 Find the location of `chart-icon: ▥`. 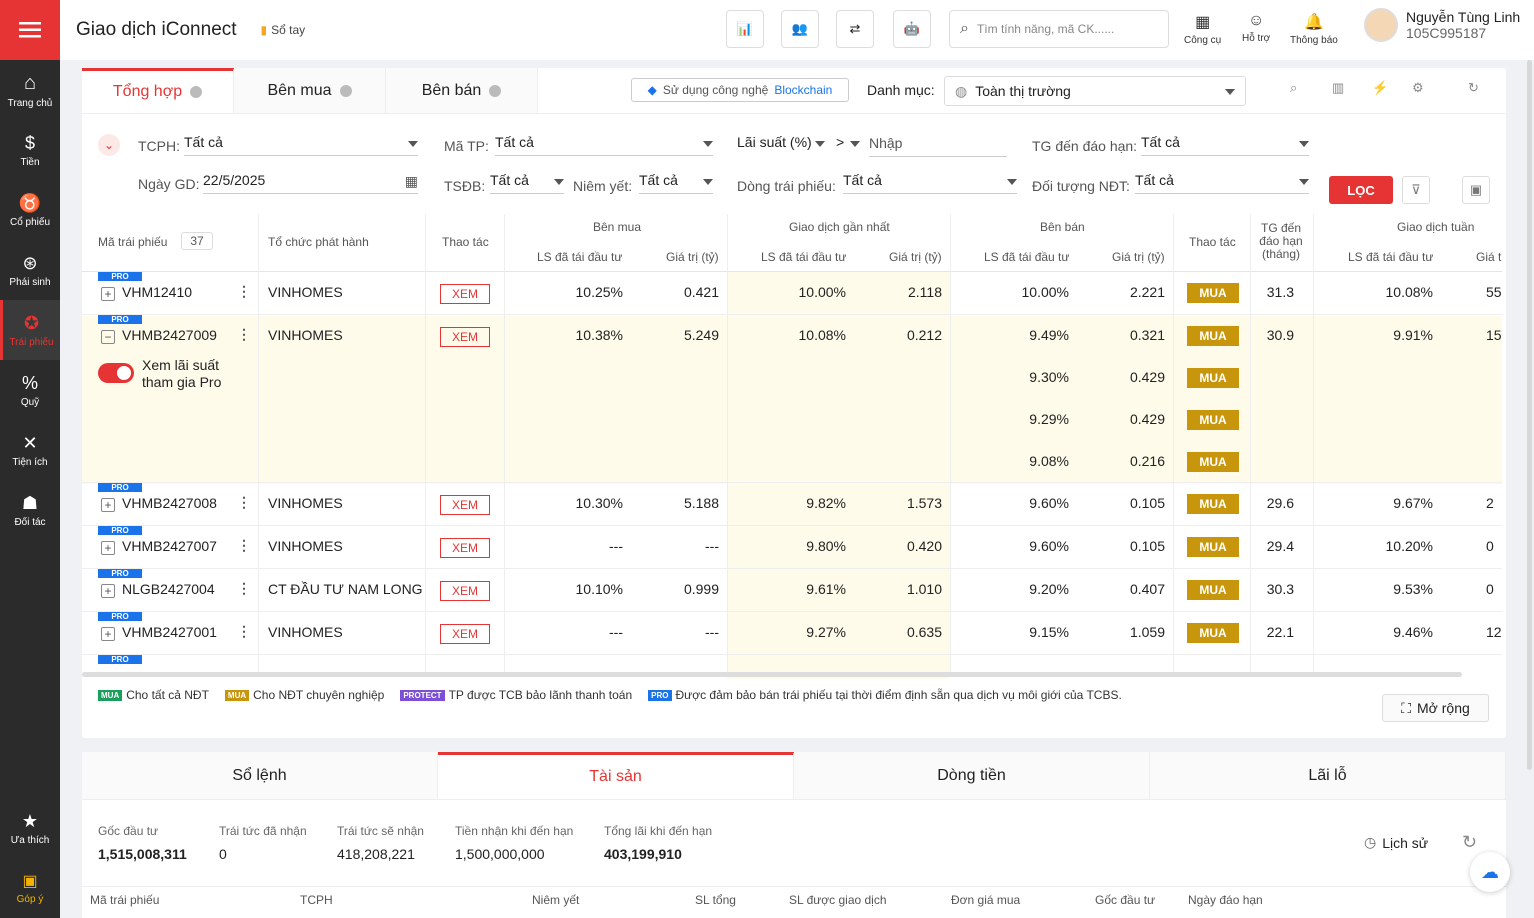

chart-icon: ▥ is located at coordinates (1338, 87).